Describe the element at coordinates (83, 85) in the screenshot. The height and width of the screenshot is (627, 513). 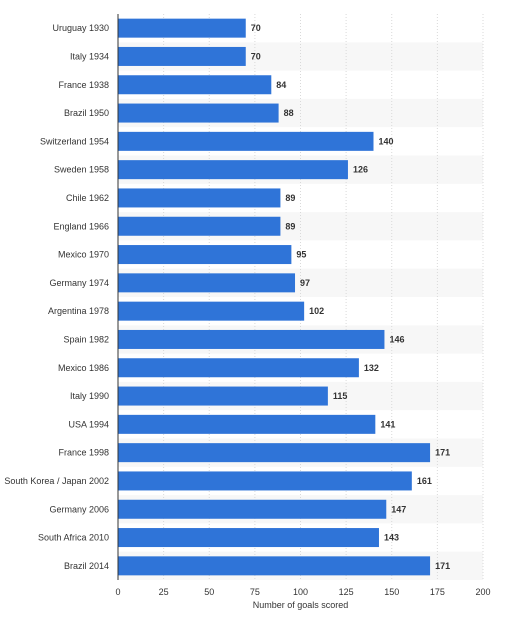
I see `category-label: France 1938` at that location.